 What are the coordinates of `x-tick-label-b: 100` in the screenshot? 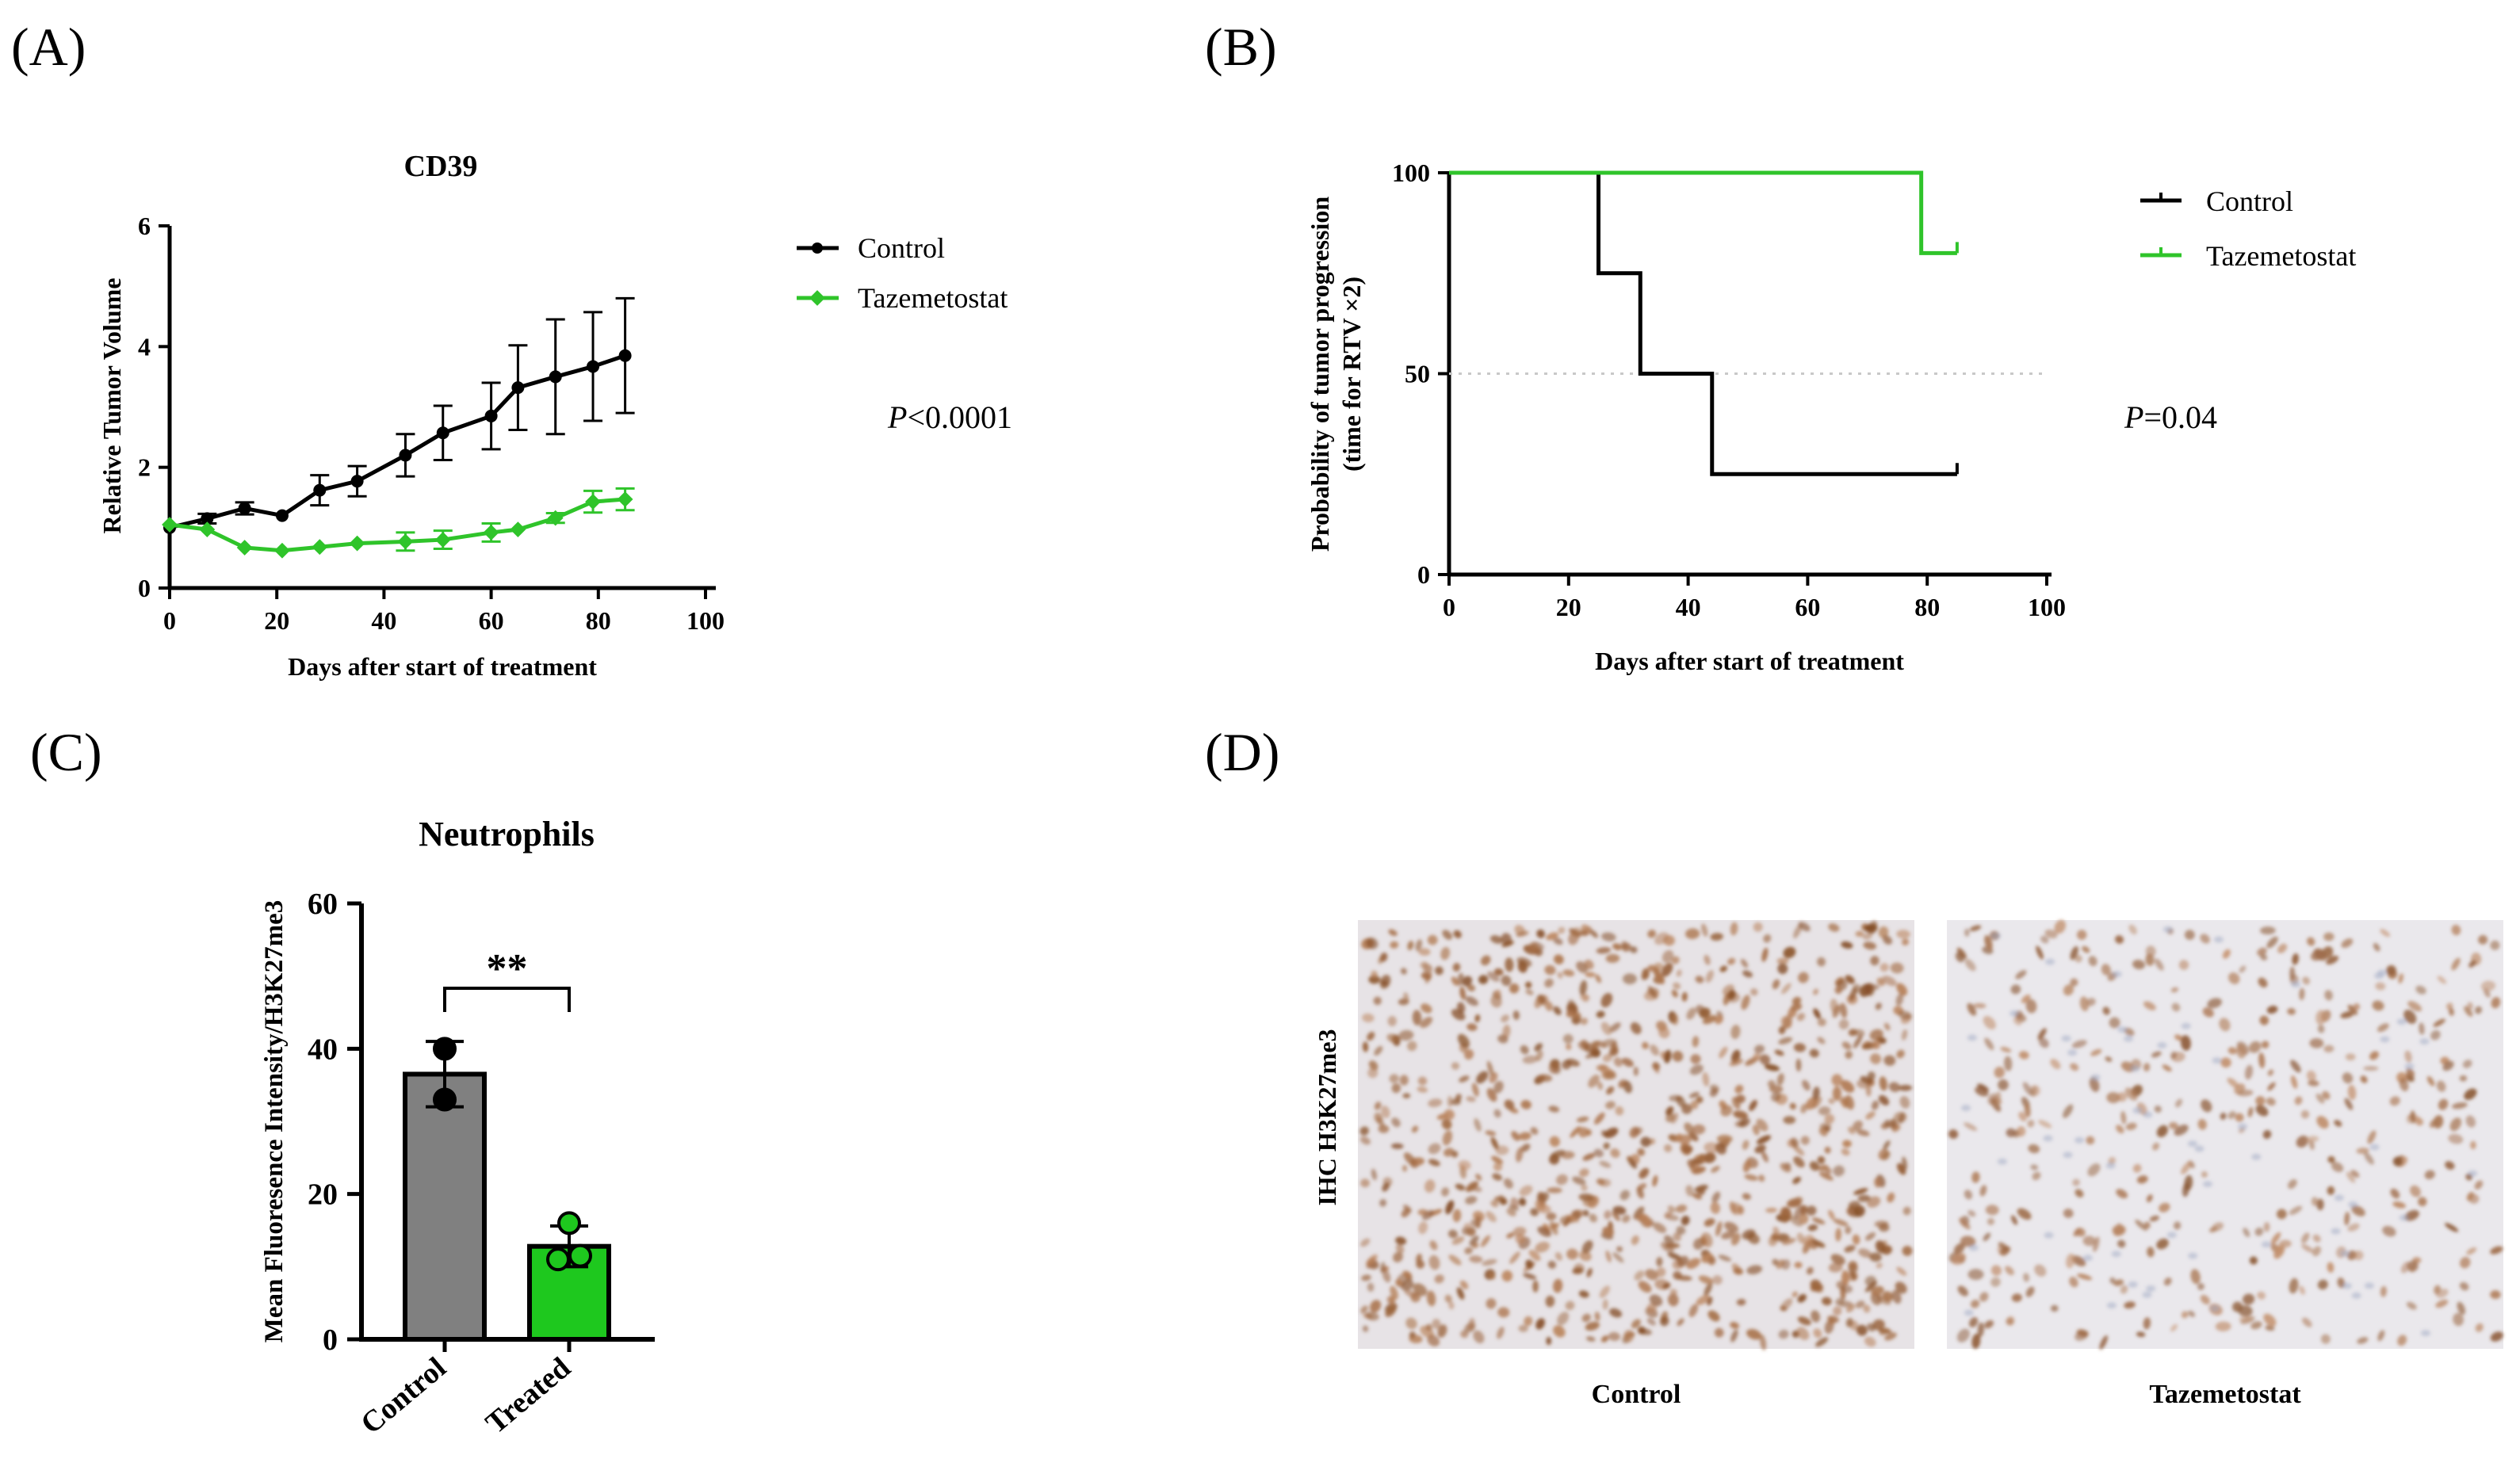 It's located at (2047, 607).